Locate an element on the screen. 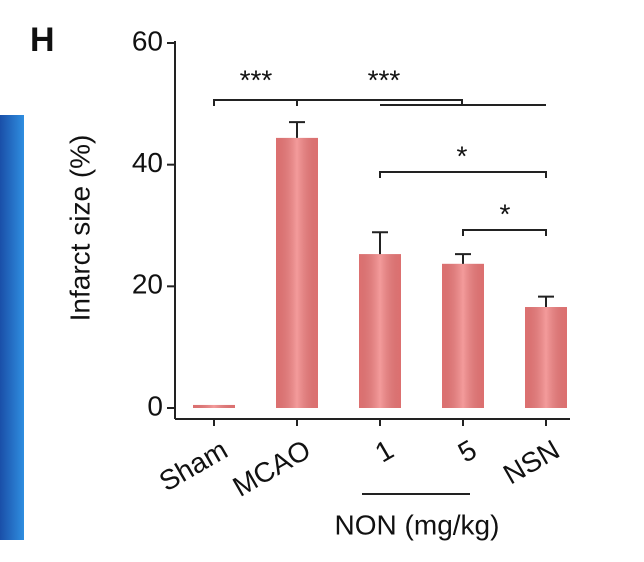 This screenshot has width=644, height=562. adjacent-panel-edge is located at coordinates (12, 327).